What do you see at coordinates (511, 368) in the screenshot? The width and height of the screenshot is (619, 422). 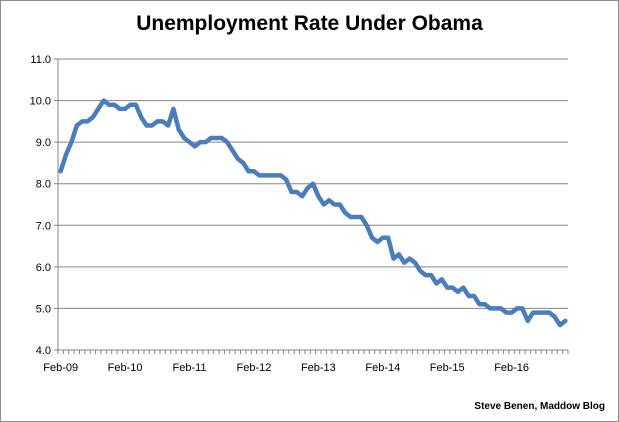 I see `x-tick-label: Feb-16` at bounding box center [511, 368].